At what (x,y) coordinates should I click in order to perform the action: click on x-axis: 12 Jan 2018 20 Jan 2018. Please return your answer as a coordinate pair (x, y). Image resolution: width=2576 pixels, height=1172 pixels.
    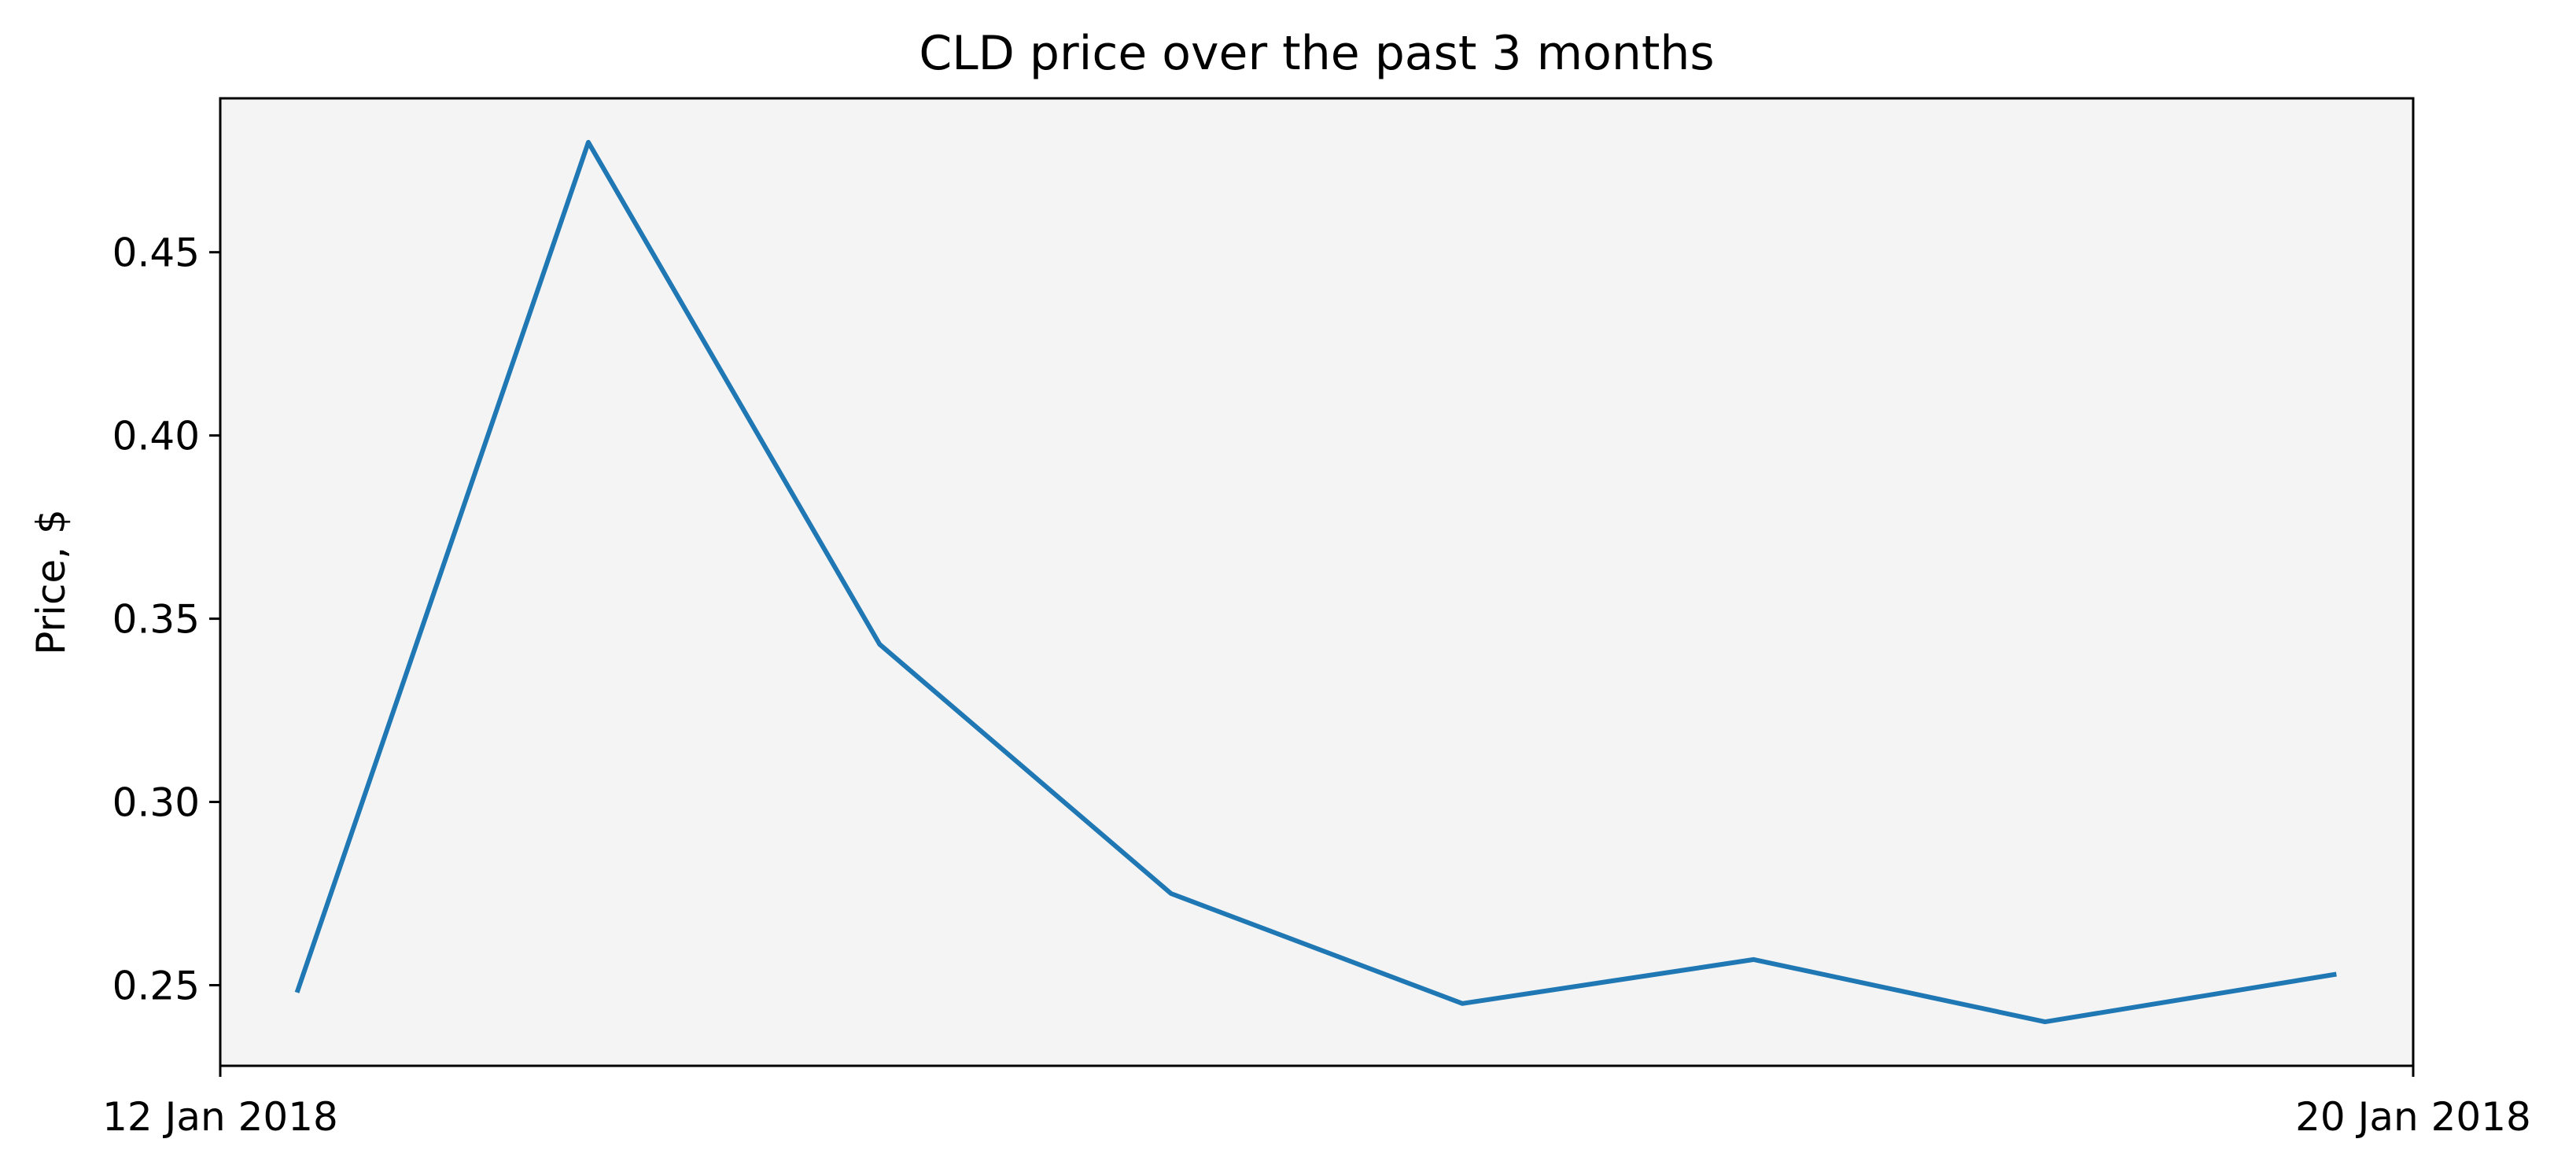
    Looking at the image, I should click on (1316, 1103).